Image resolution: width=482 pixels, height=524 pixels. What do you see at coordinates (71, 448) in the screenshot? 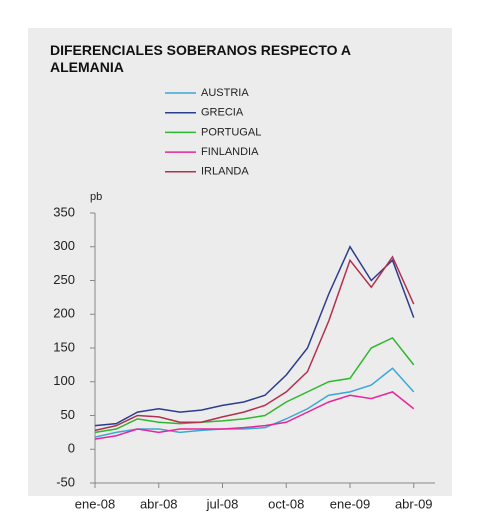
I see `y-tick-label: 0` at bounding box center [71, 448].